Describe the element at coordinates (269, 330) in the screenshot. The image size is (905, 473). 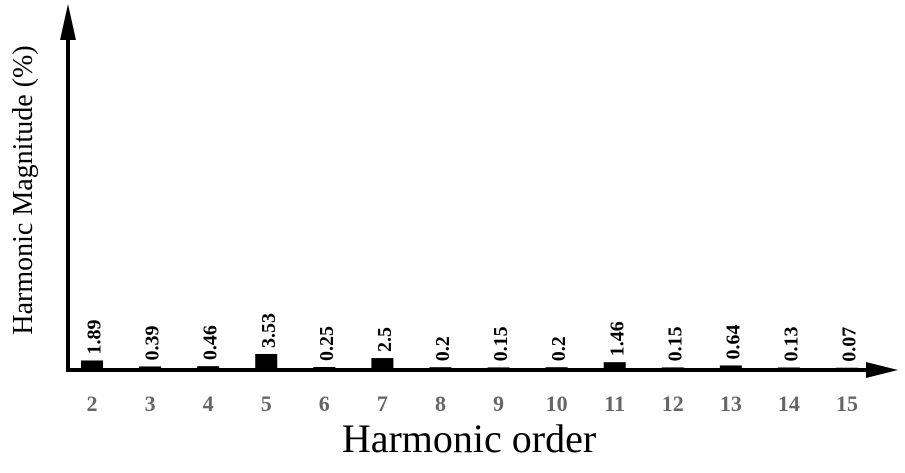
I see `value-label: 3.53` at that location.